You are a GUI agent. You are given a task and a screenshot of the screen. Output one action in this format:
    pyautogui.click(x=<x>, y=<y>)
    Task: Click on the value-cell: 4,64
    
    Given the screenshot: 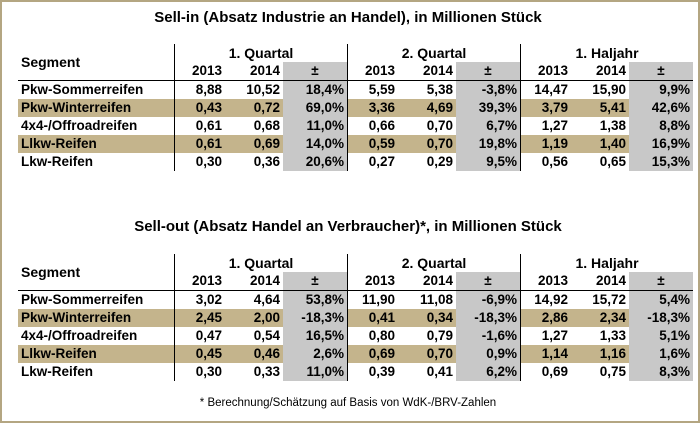 What is the action you would take?
    pyautogui.click(x=254, y=299)
    